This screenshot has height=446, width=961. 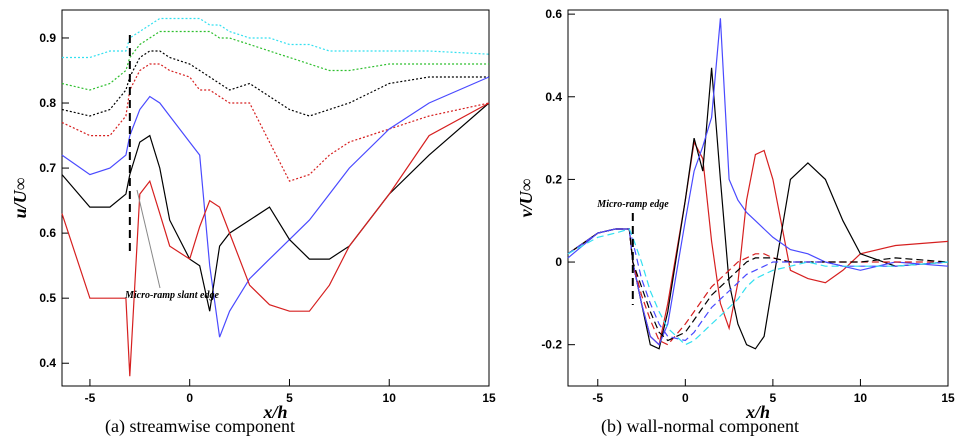 I want to click on y-axis-label: v/U∞, so click(x=526, y=197).